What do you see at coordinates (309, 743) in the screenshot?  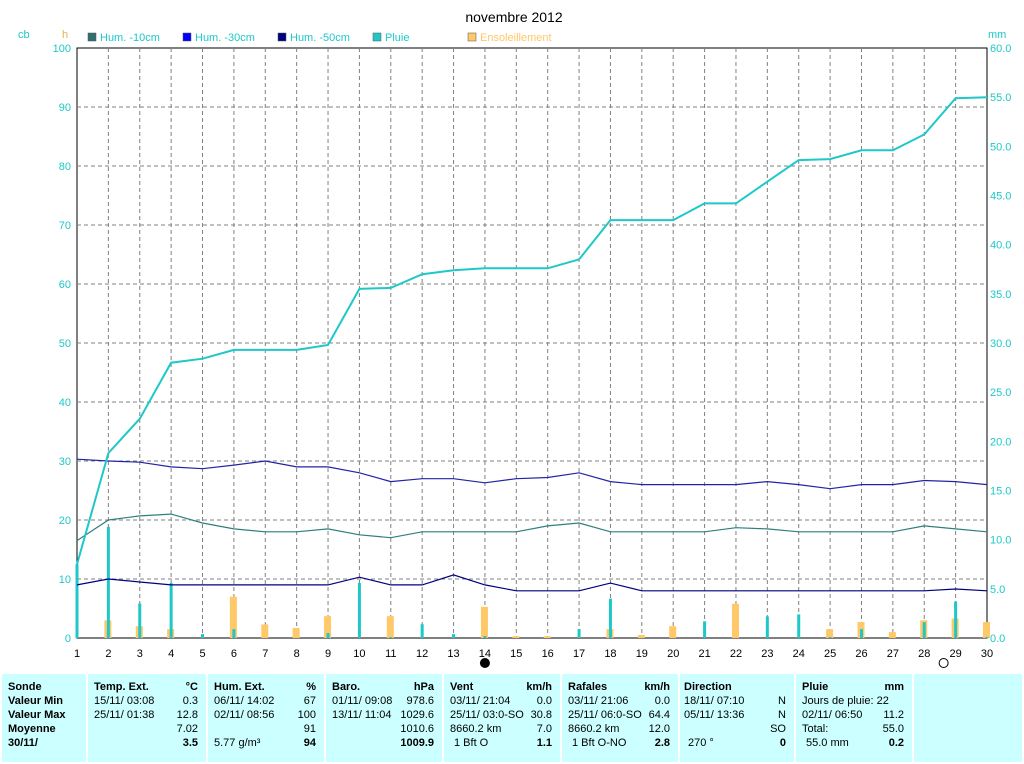 I see `hum-cur: 94` at bounding box center [309, 743].